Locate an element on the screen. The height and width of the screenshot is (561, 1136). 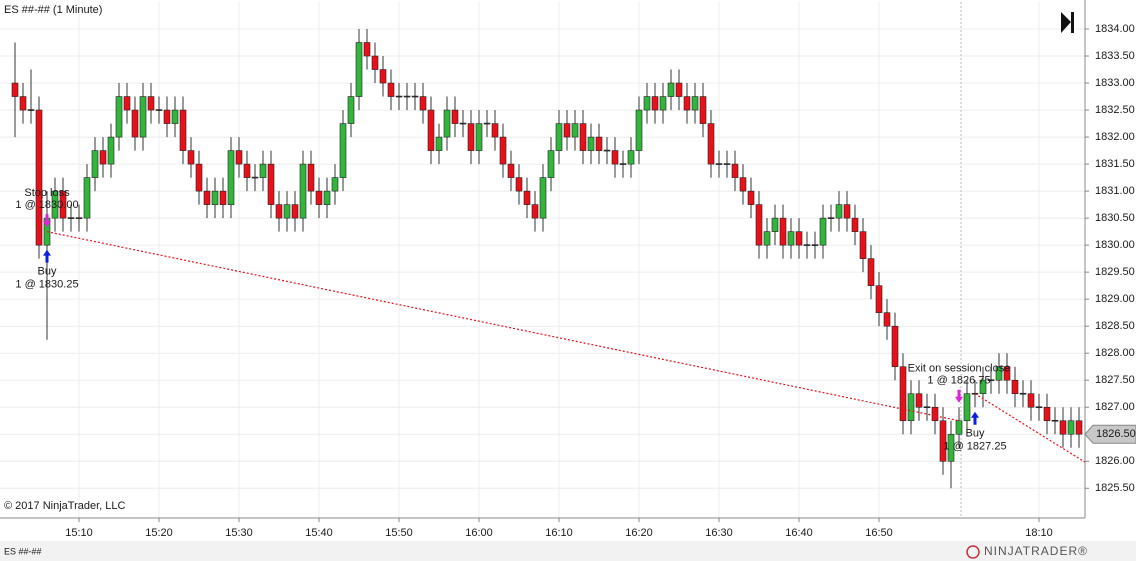
execution-detail: 1 @ 1827.25 is located at coordinates (974, 447).